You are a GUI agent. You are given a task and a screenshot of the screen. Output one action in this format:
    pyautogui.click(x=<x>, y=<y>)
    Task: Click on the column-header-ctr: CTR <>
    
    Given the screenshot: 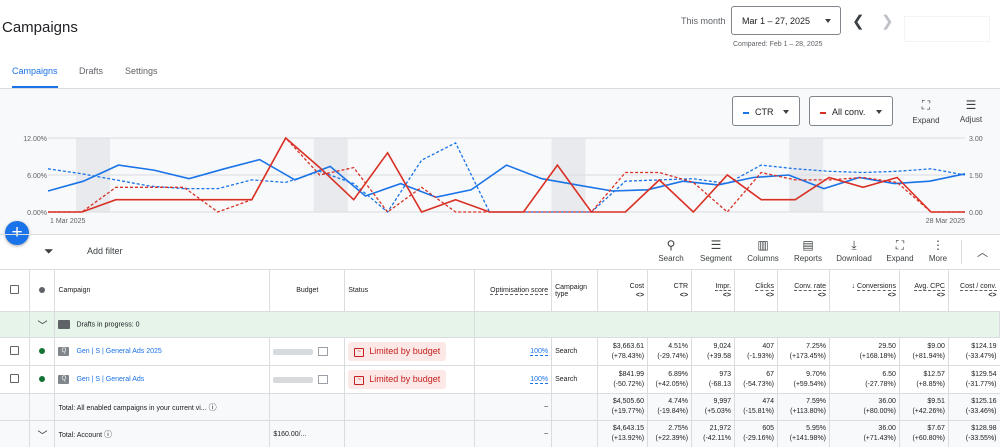 What is the action you would take?
    pyautogui.click(x=670, y=290)
    